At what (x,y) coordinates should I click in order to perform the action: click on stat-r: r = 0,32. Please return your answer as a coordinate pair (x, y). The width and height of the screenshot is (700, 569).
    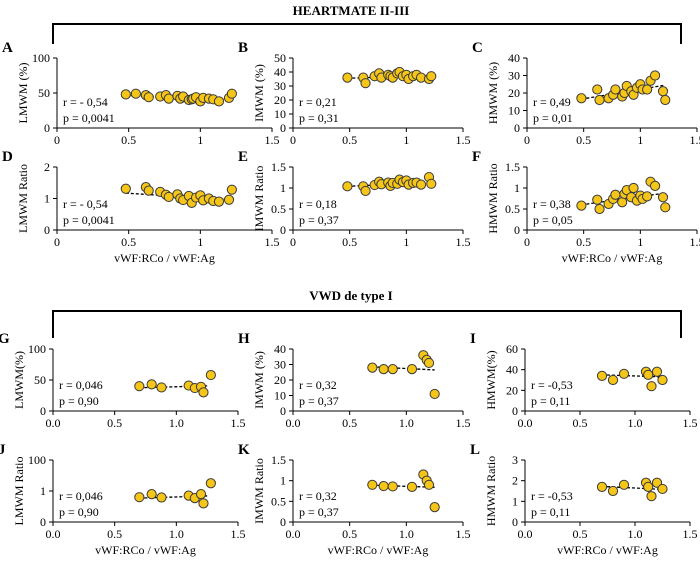
    Looking at the image, I should click on (318, 496).